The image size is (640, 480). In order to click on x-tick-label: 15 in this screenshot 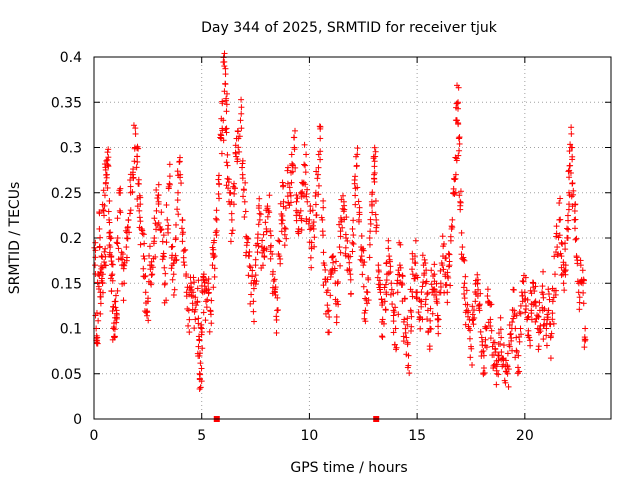, I will do `click(417, 436)`.